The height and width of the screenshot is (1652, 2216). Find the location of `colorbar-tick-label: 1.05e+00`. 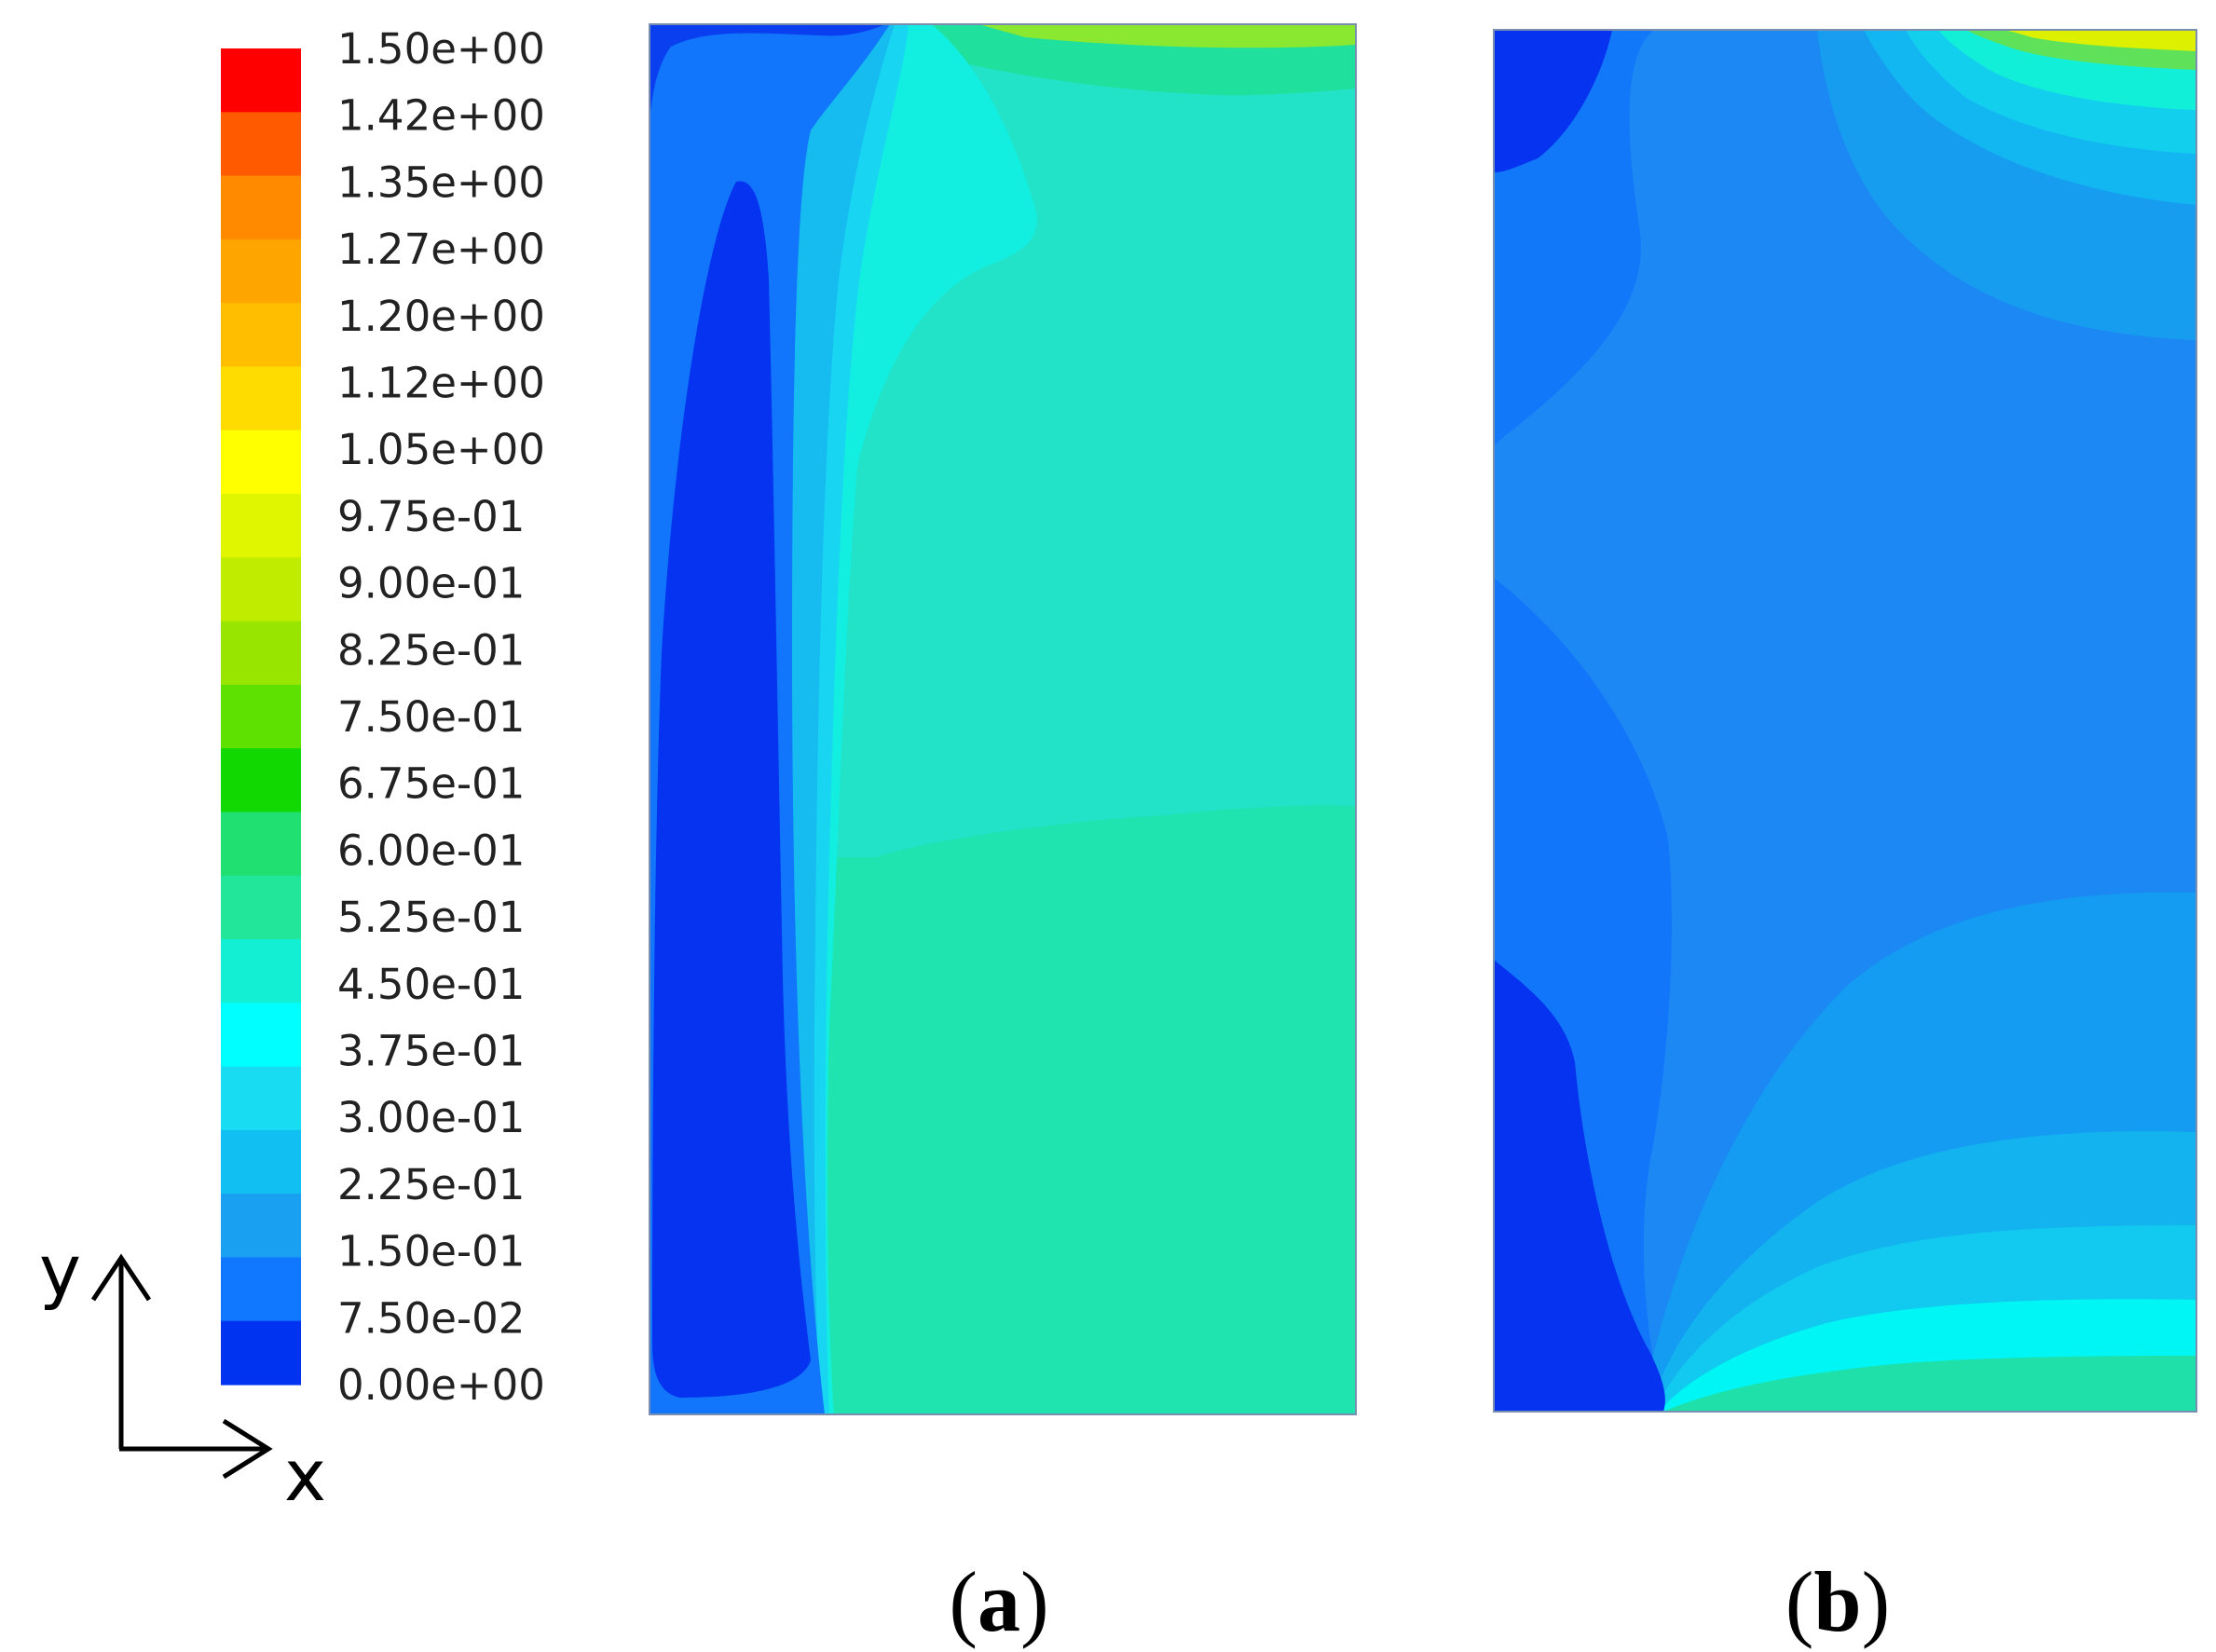

colorbar-tick-label: 1.05e+00 is located at coordinates (441, 449).